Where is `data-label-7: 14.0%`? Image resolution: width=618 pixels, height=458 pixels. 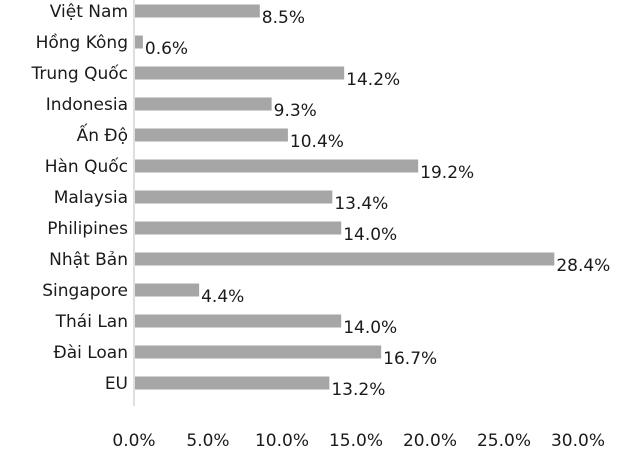
data-label-7: 14.0% is located at coordinates (370, 235).